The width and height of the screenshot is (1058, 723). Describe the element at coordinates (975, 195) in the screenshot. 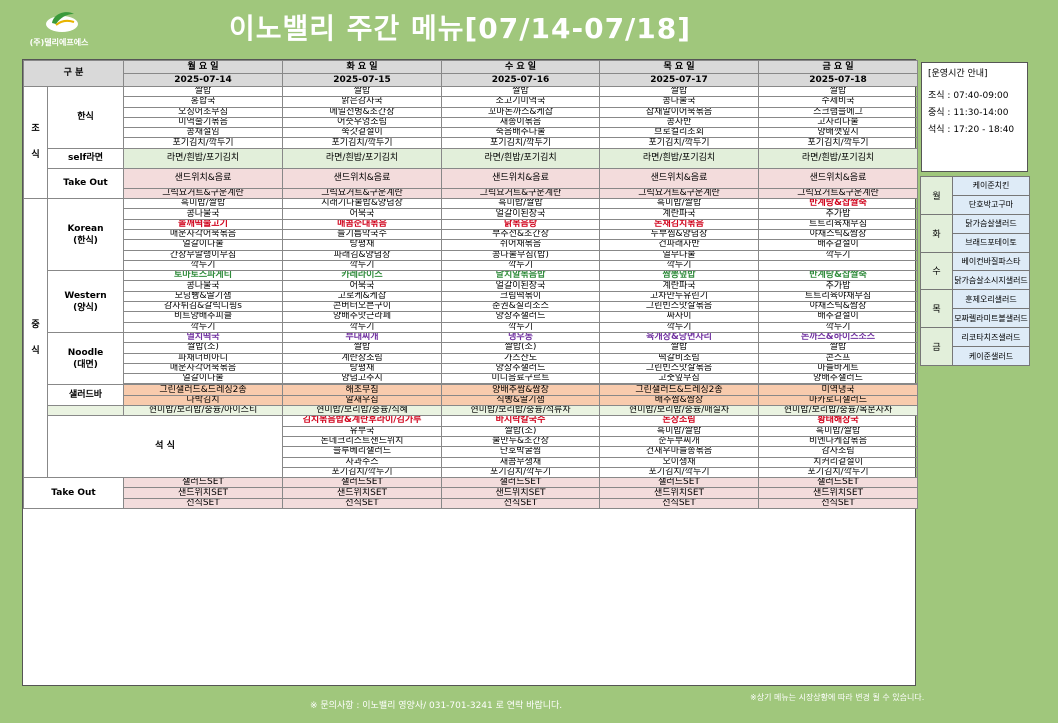

I see `salad-row: 월 케이준치킨` at that location.